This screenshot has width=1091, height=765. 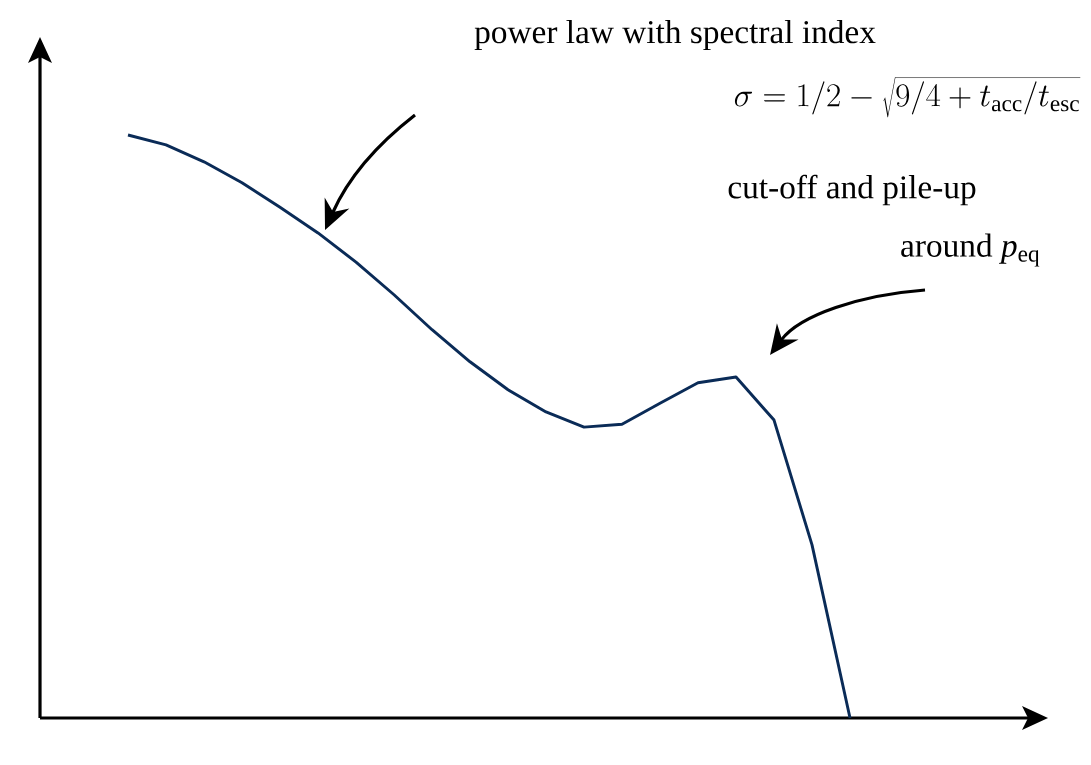 What do you see at coordinates (970, 250) in the screenshot?
I see `text: around p$_{eq}$` at bounding box center [970, 250].